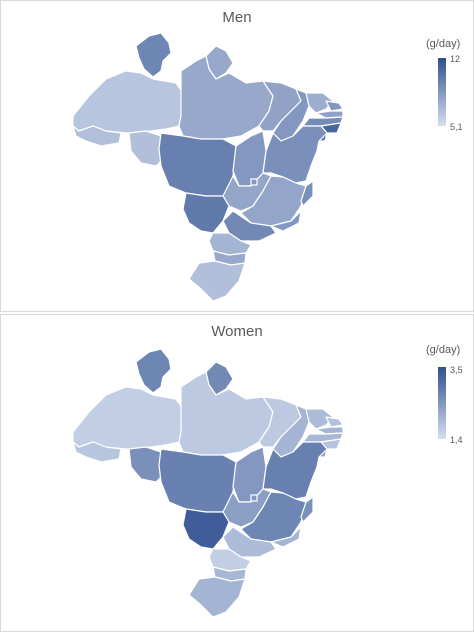  Describe the element at coordinates (206, 213) in the screenshot. I see `men-state-ms` at that location.